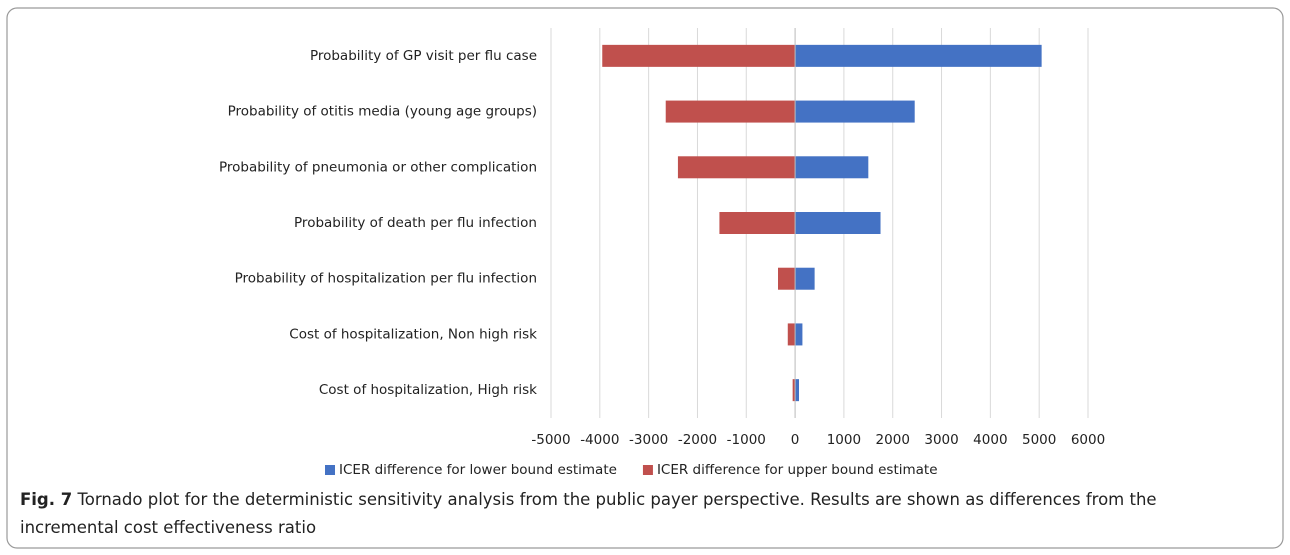  I want to click on x-tick-label: -1000, so click(746, 440).